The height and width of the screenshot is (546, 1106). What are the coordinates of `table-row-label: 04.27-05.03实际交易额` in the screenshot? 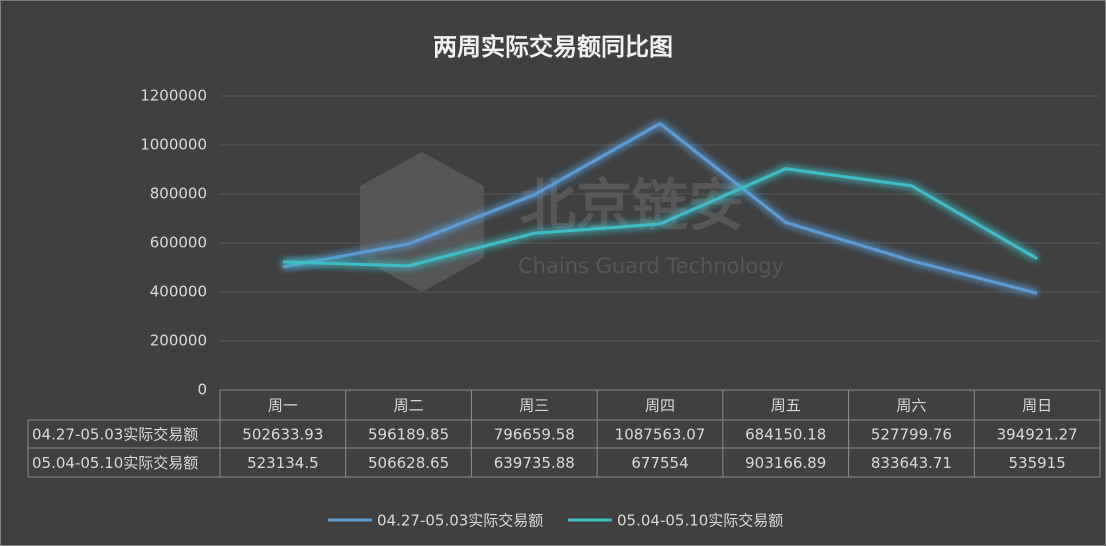 It's located at (115, 435).